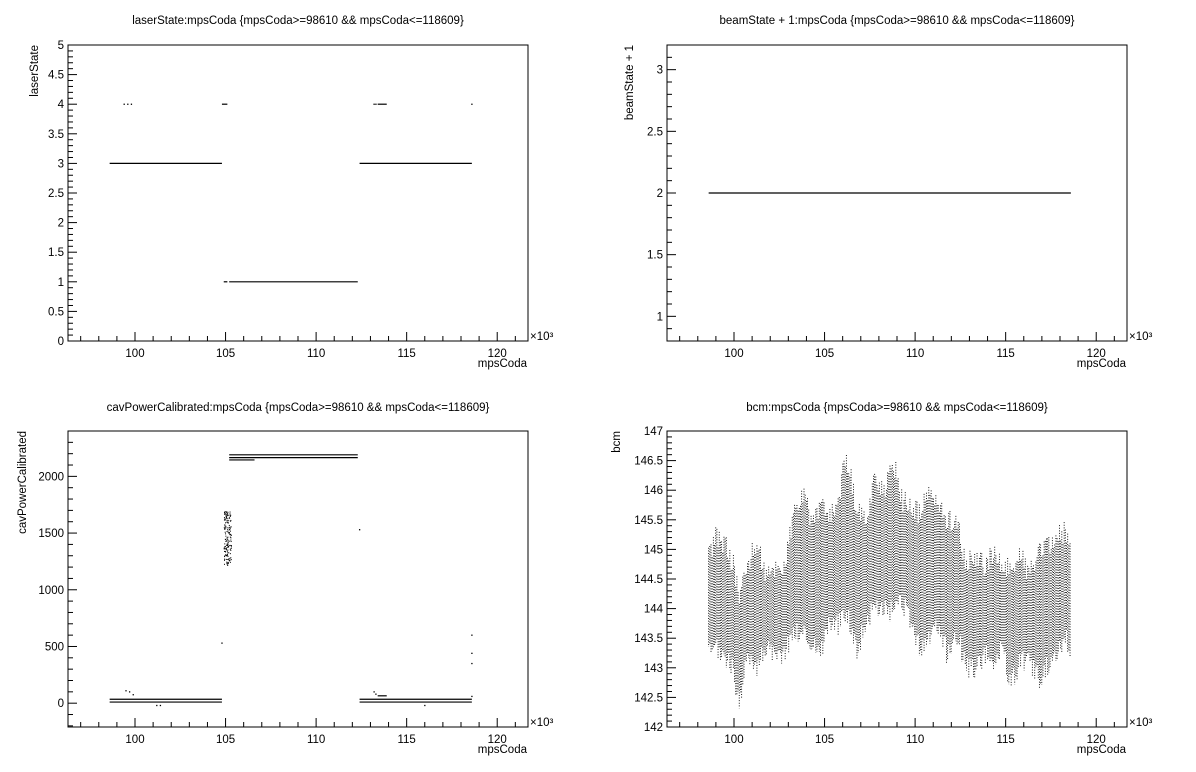 This screenshot has height=772, width=1196. I want to click on y-tick-label: 3, so click(61, 164).